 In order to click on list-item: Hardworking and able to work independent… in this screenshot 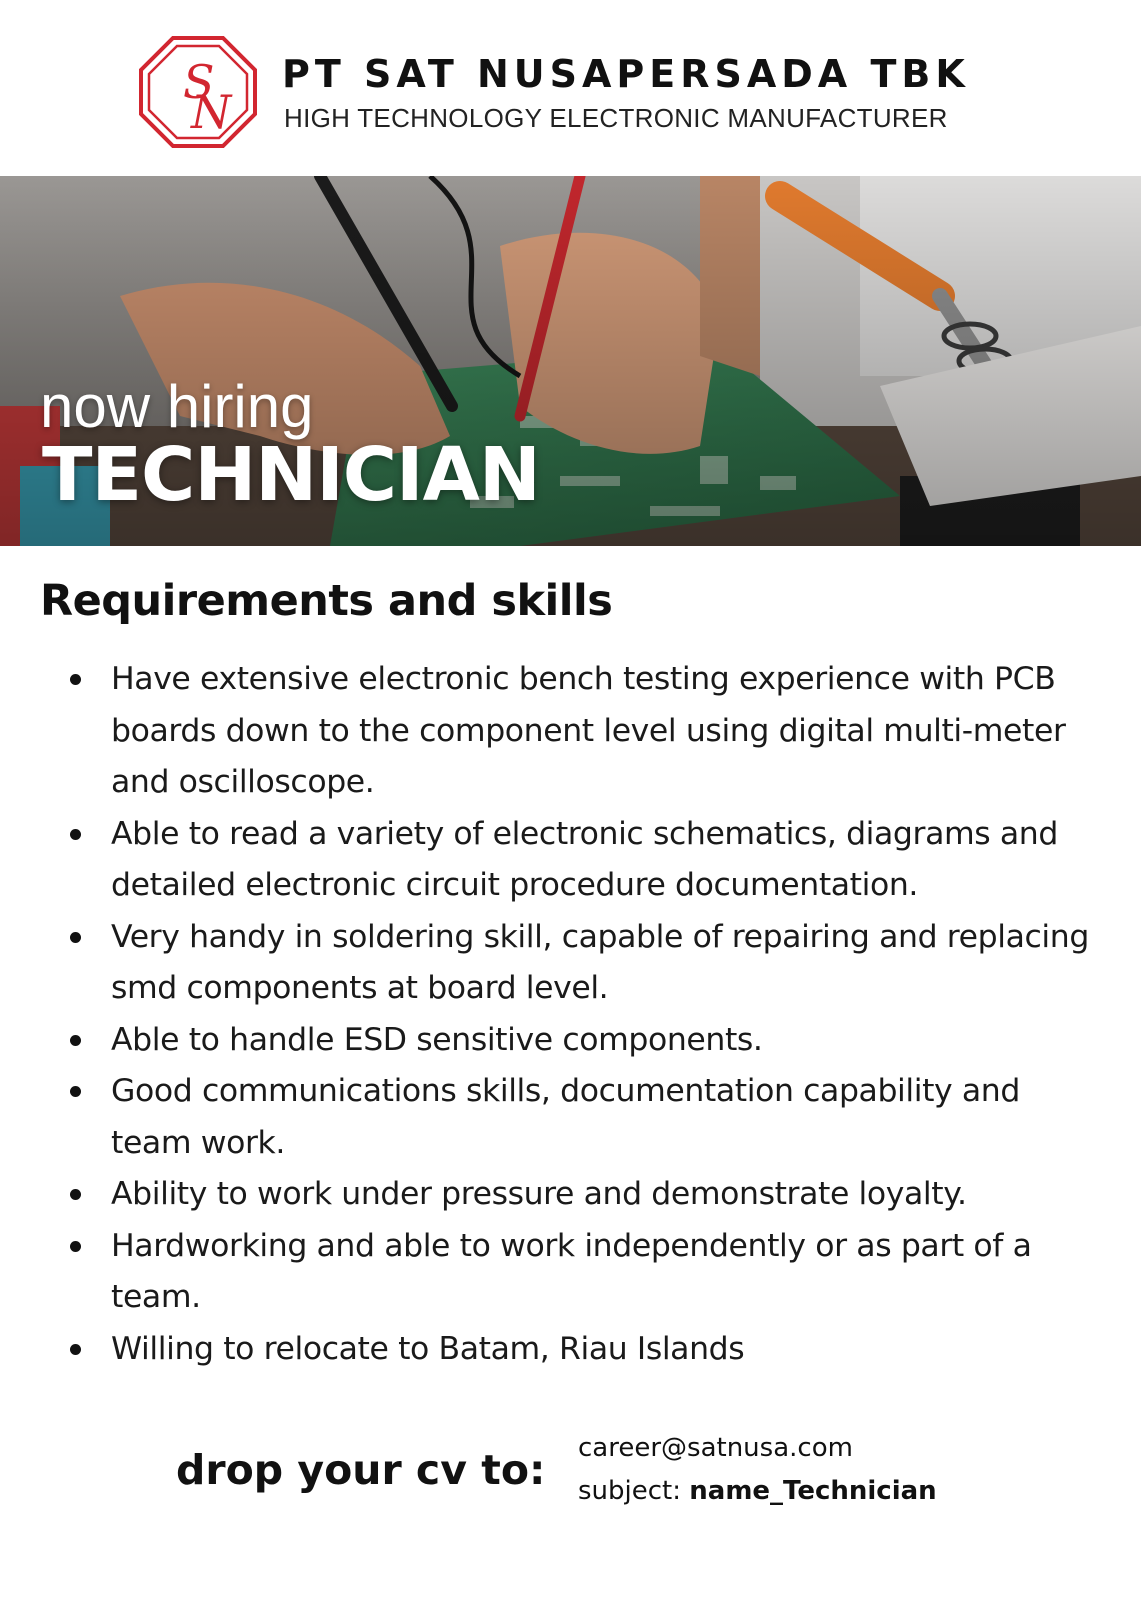, I will do `click(586, 1272)`.